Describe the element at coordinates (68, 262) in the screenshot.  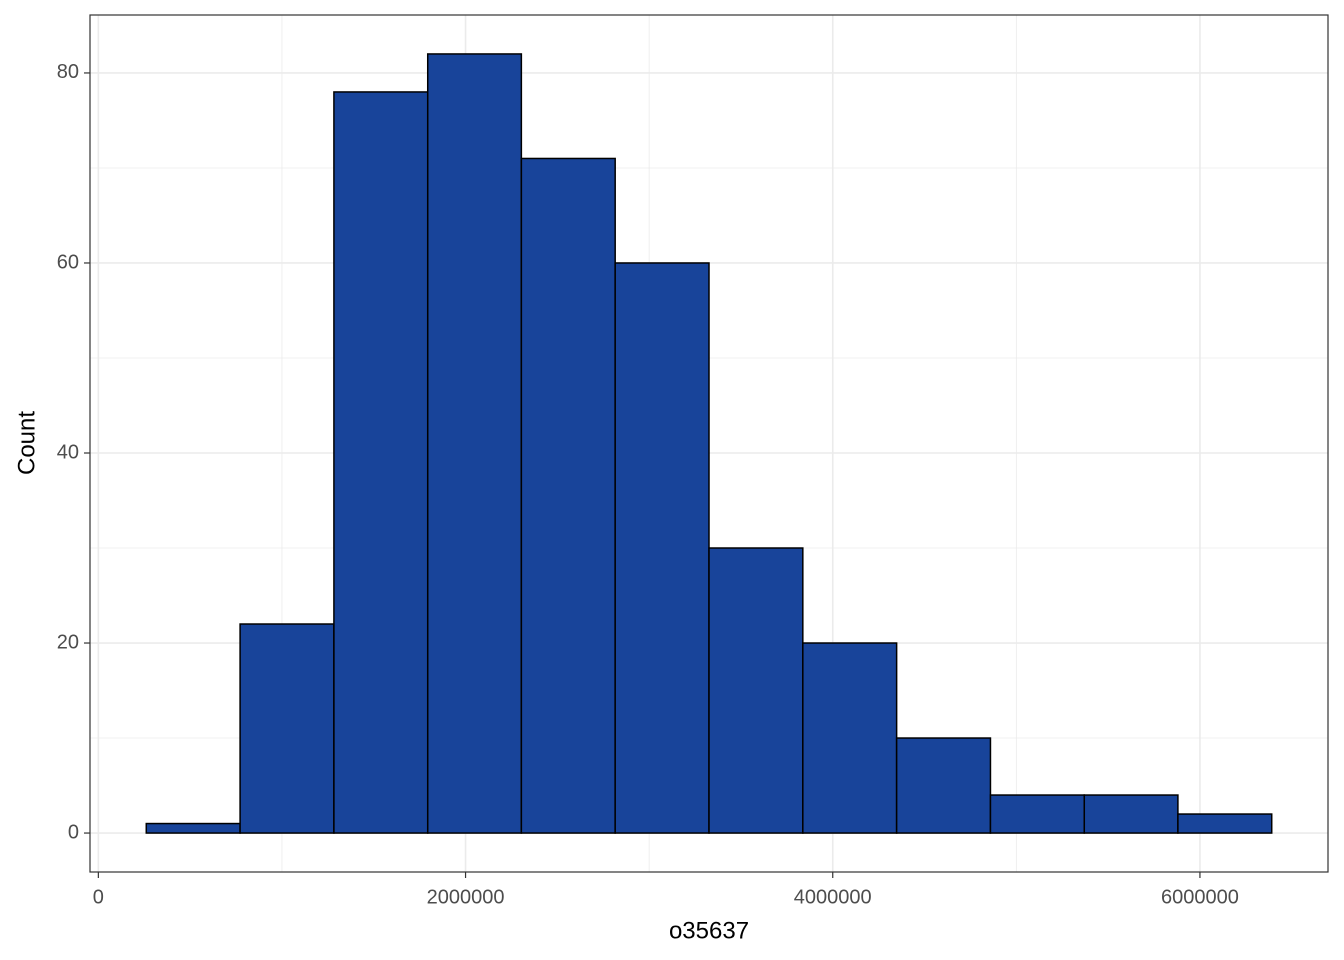
I see `y-tick-label: 60` at that location.